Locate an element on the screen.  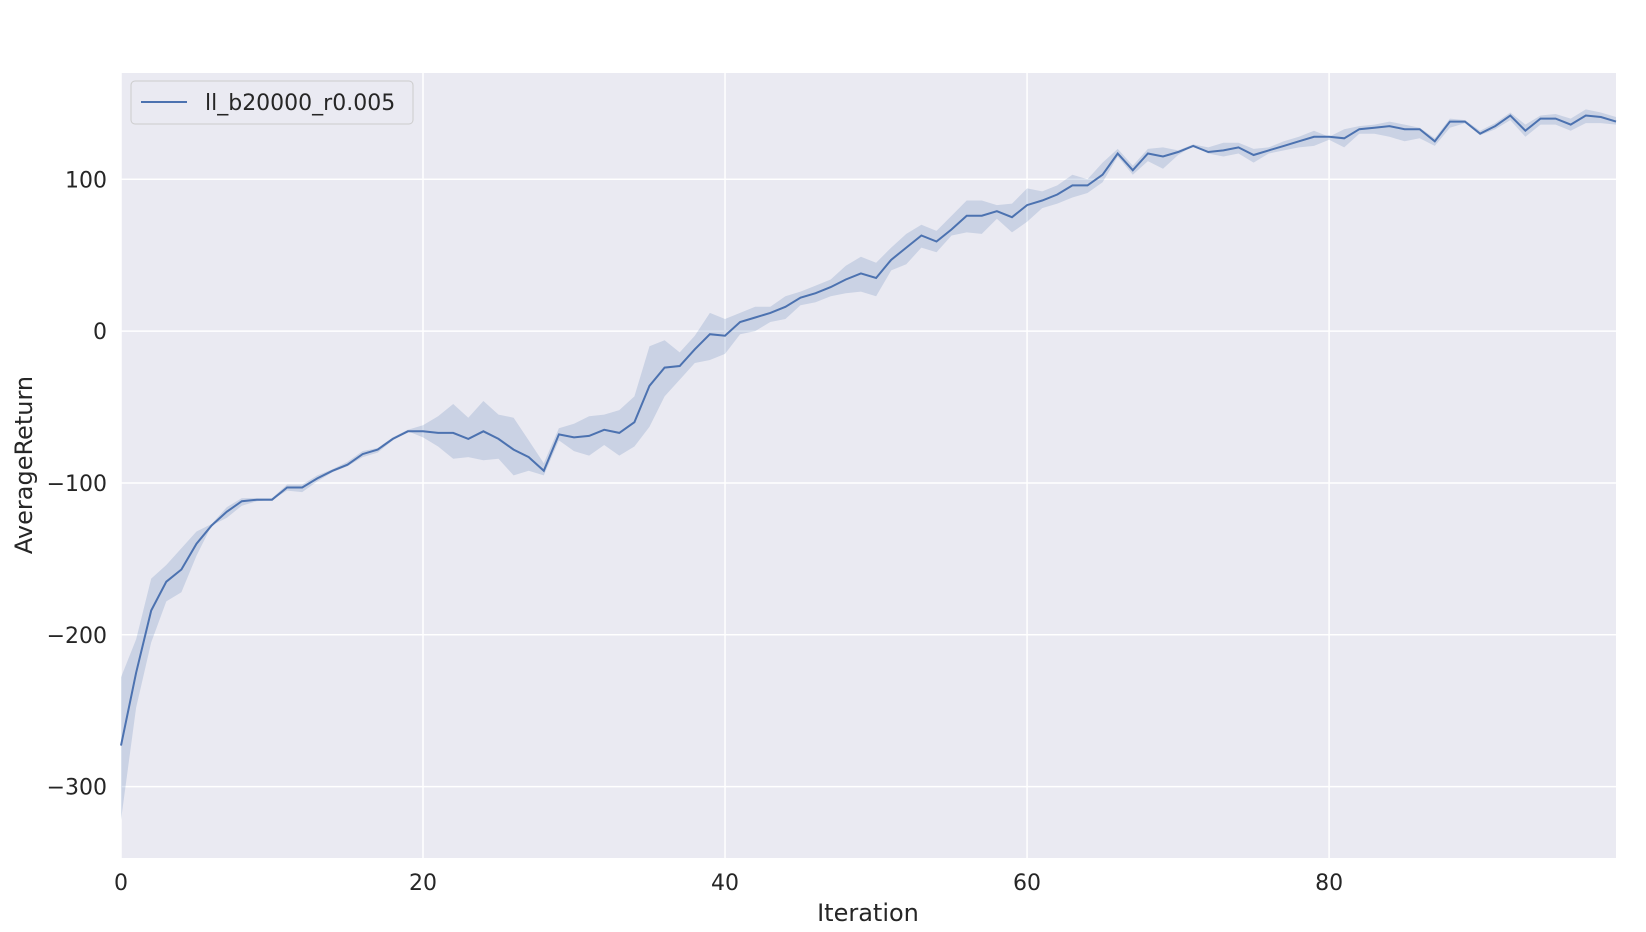
x-tick-label: 60 is located at coordinates (1027, 883).